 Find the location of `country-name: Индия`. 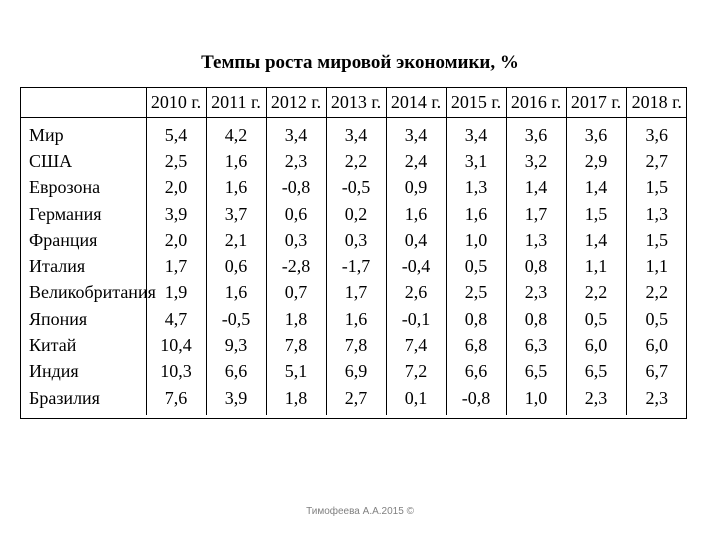

country-name: Индия is located at coordinates (54, 371).